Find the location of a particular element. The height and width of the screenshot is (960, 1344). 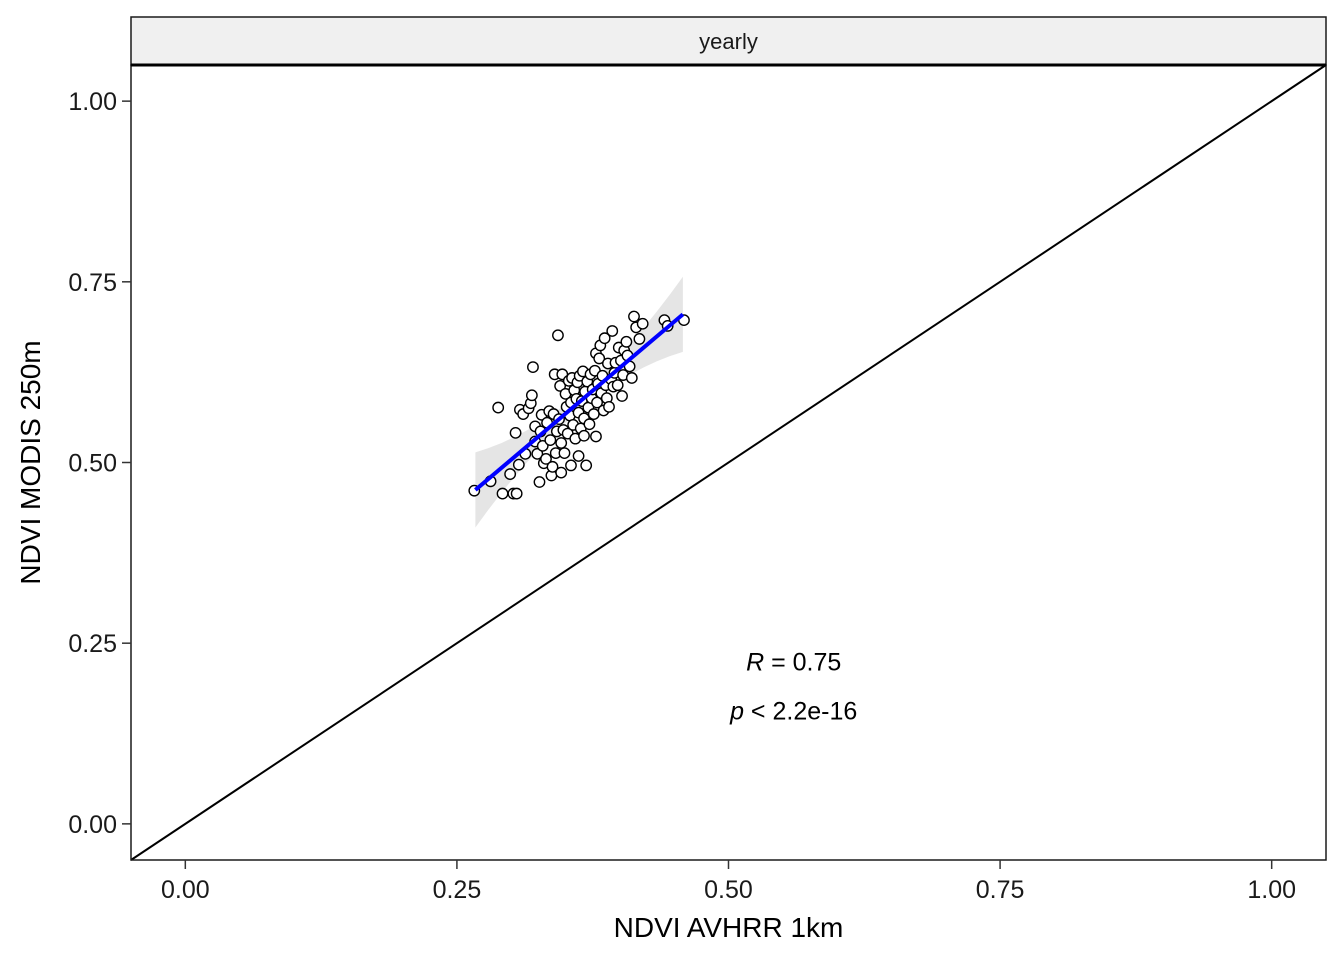

y-tick-label: 0.50 is located at coordinates (92, 464).